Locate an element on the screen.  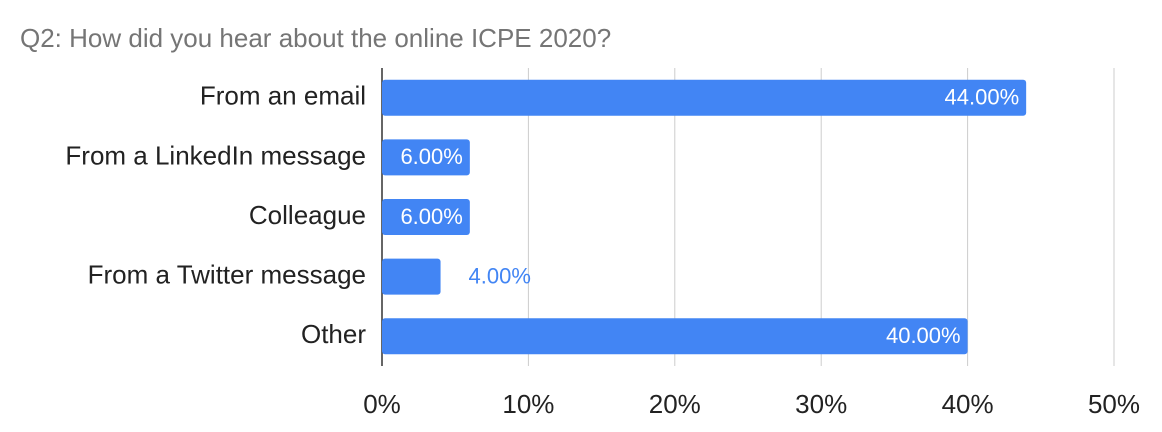
value-label: 40.00% is located at coordinates (923, 335).